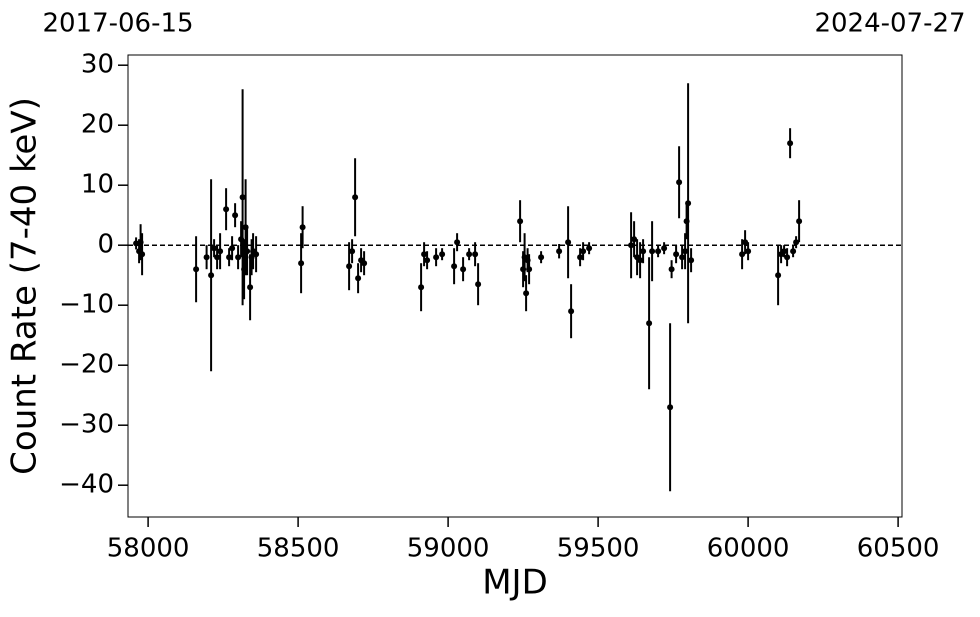 The height and width of the screenshot is (617, 980). What do you see at coordinates (105, 245) in the screenshot?
I see `y-tick-label: 0` at bounding box center [105, 245].